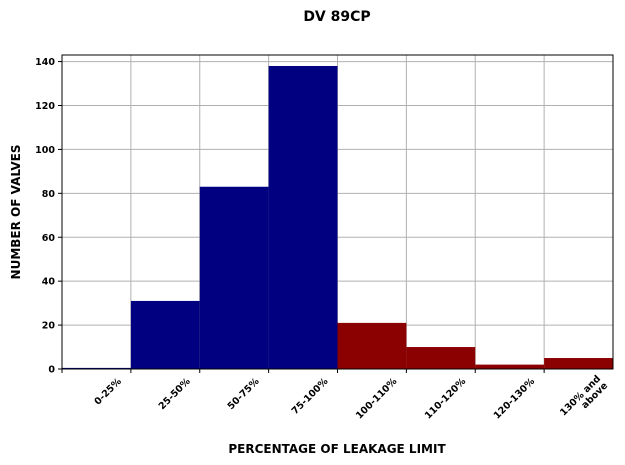 The width and height of the screenshot is (625, 465). Describe the element at coordinates (48, 216) in the screenshot. I see `y-axis: 0 20 40 60 80 100 120 140` at that location.